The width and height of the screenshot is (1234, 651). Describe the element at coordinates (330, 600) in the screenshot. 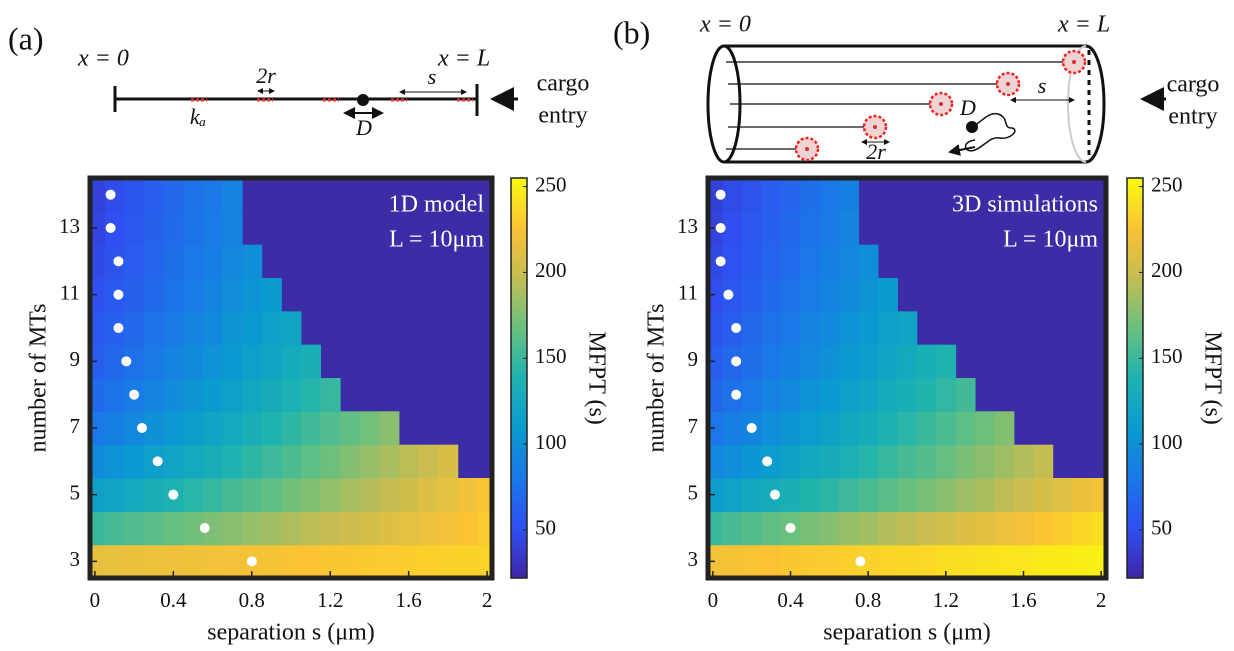

I see `x-tick-label: 1.2` at that location.